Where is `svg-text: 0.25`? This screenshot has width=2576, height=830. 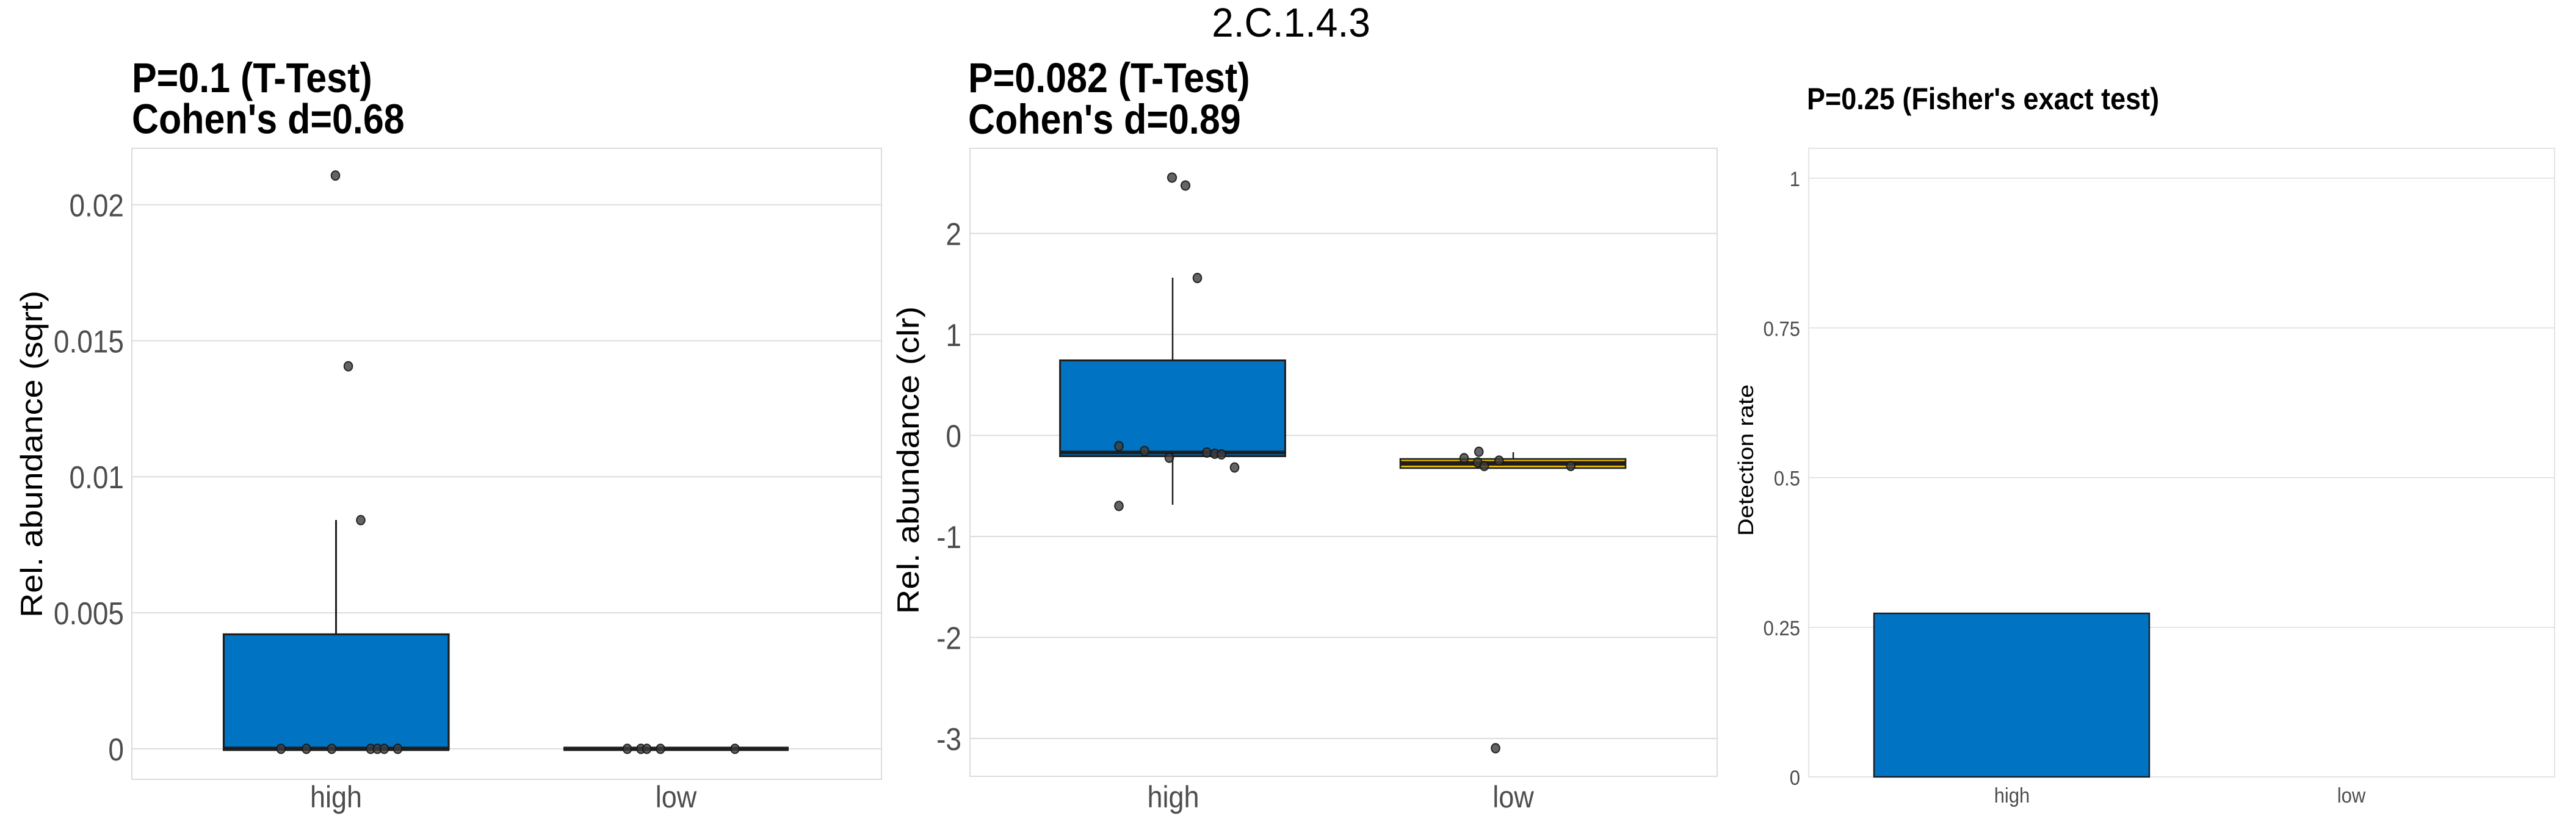
svg-text: 0.25 is located at coordinates (1782, 628).